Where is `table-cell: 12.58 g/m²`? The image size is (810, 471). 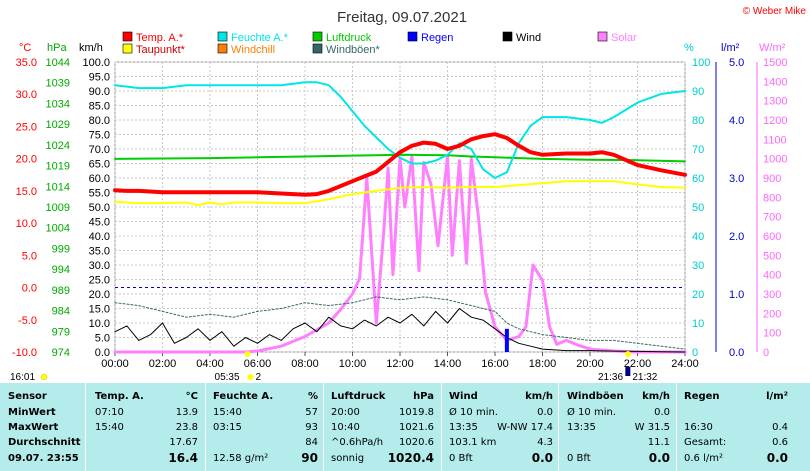 table-cell: 12.58 g/m² is located at coordinates (241, 458).